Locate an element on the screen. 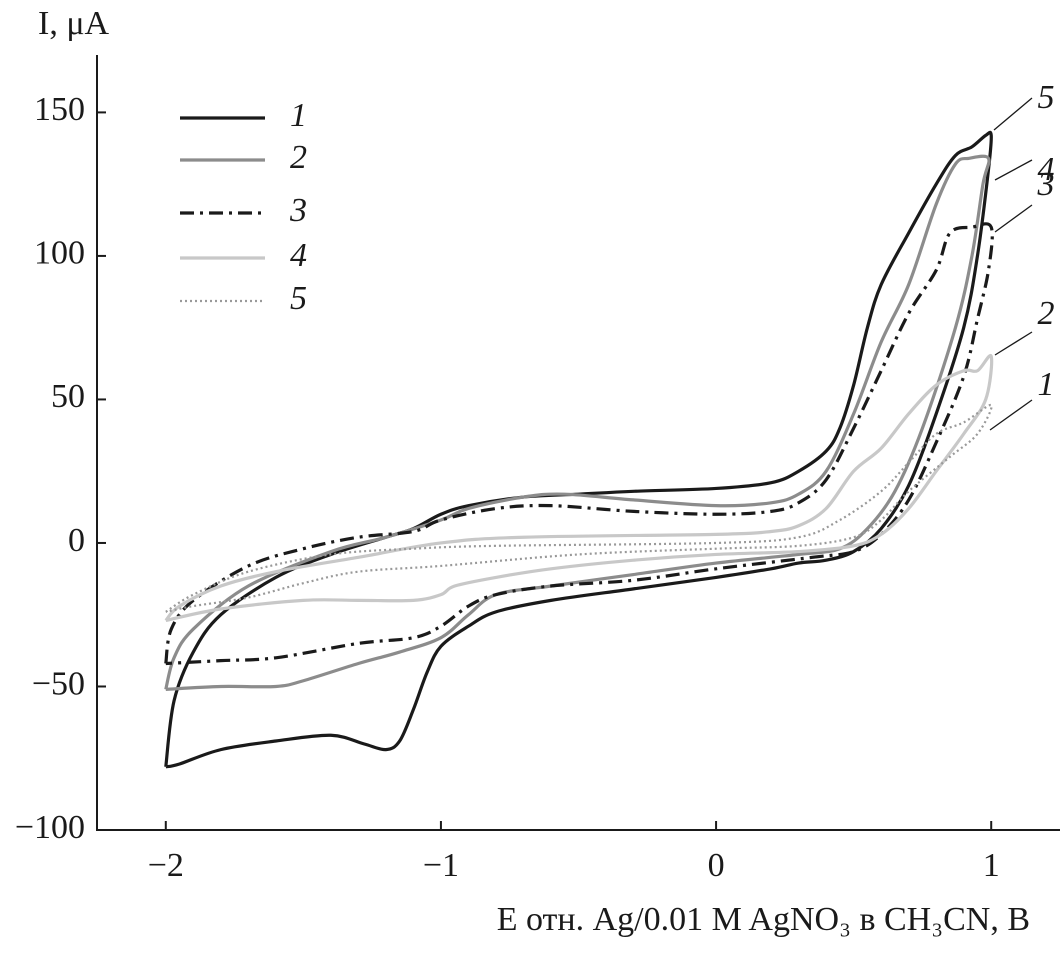  y-tick-label: −100 is located at coordinates (50, 827).